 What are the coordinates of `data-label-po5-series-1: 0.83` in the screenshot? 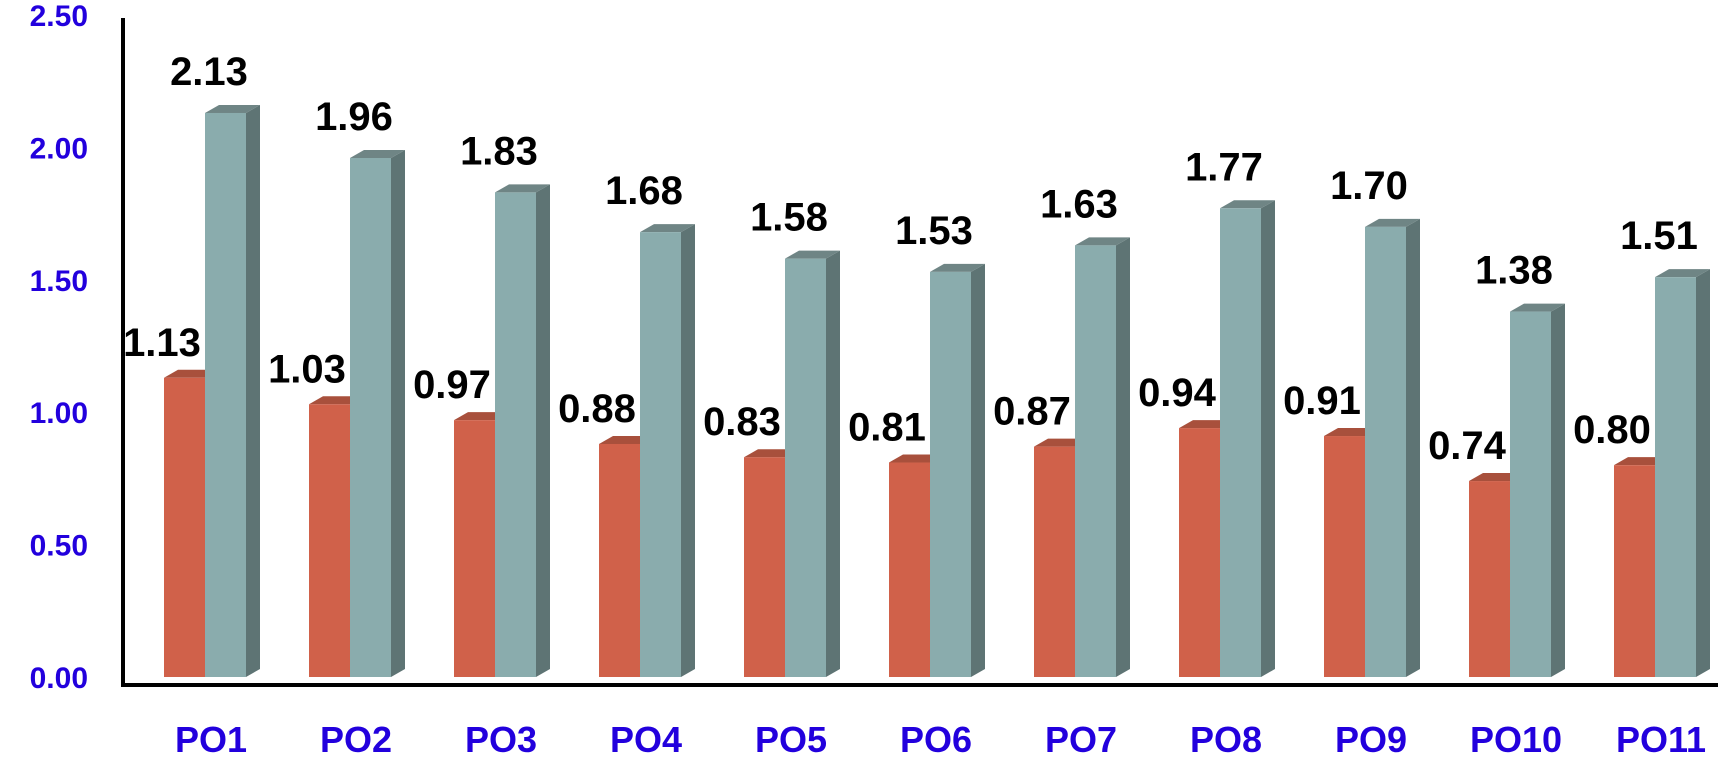 It's located at (742, 422).